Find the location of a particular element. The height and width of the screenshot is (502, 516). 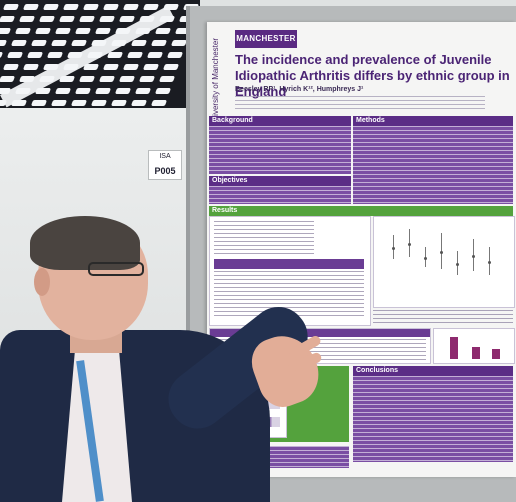

section-results-heading: Results is located at coordinates (361, 211).